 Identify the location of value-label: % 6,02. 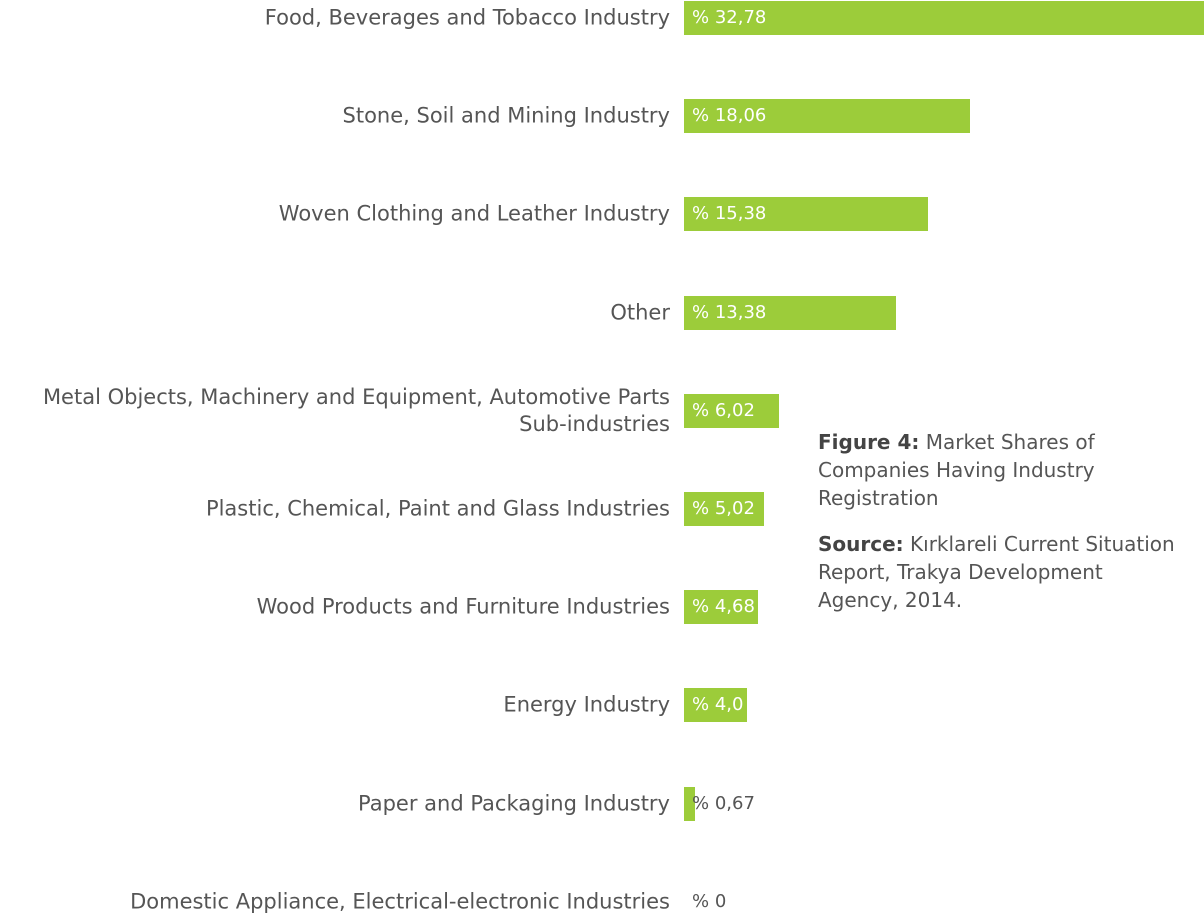
(723, 410).